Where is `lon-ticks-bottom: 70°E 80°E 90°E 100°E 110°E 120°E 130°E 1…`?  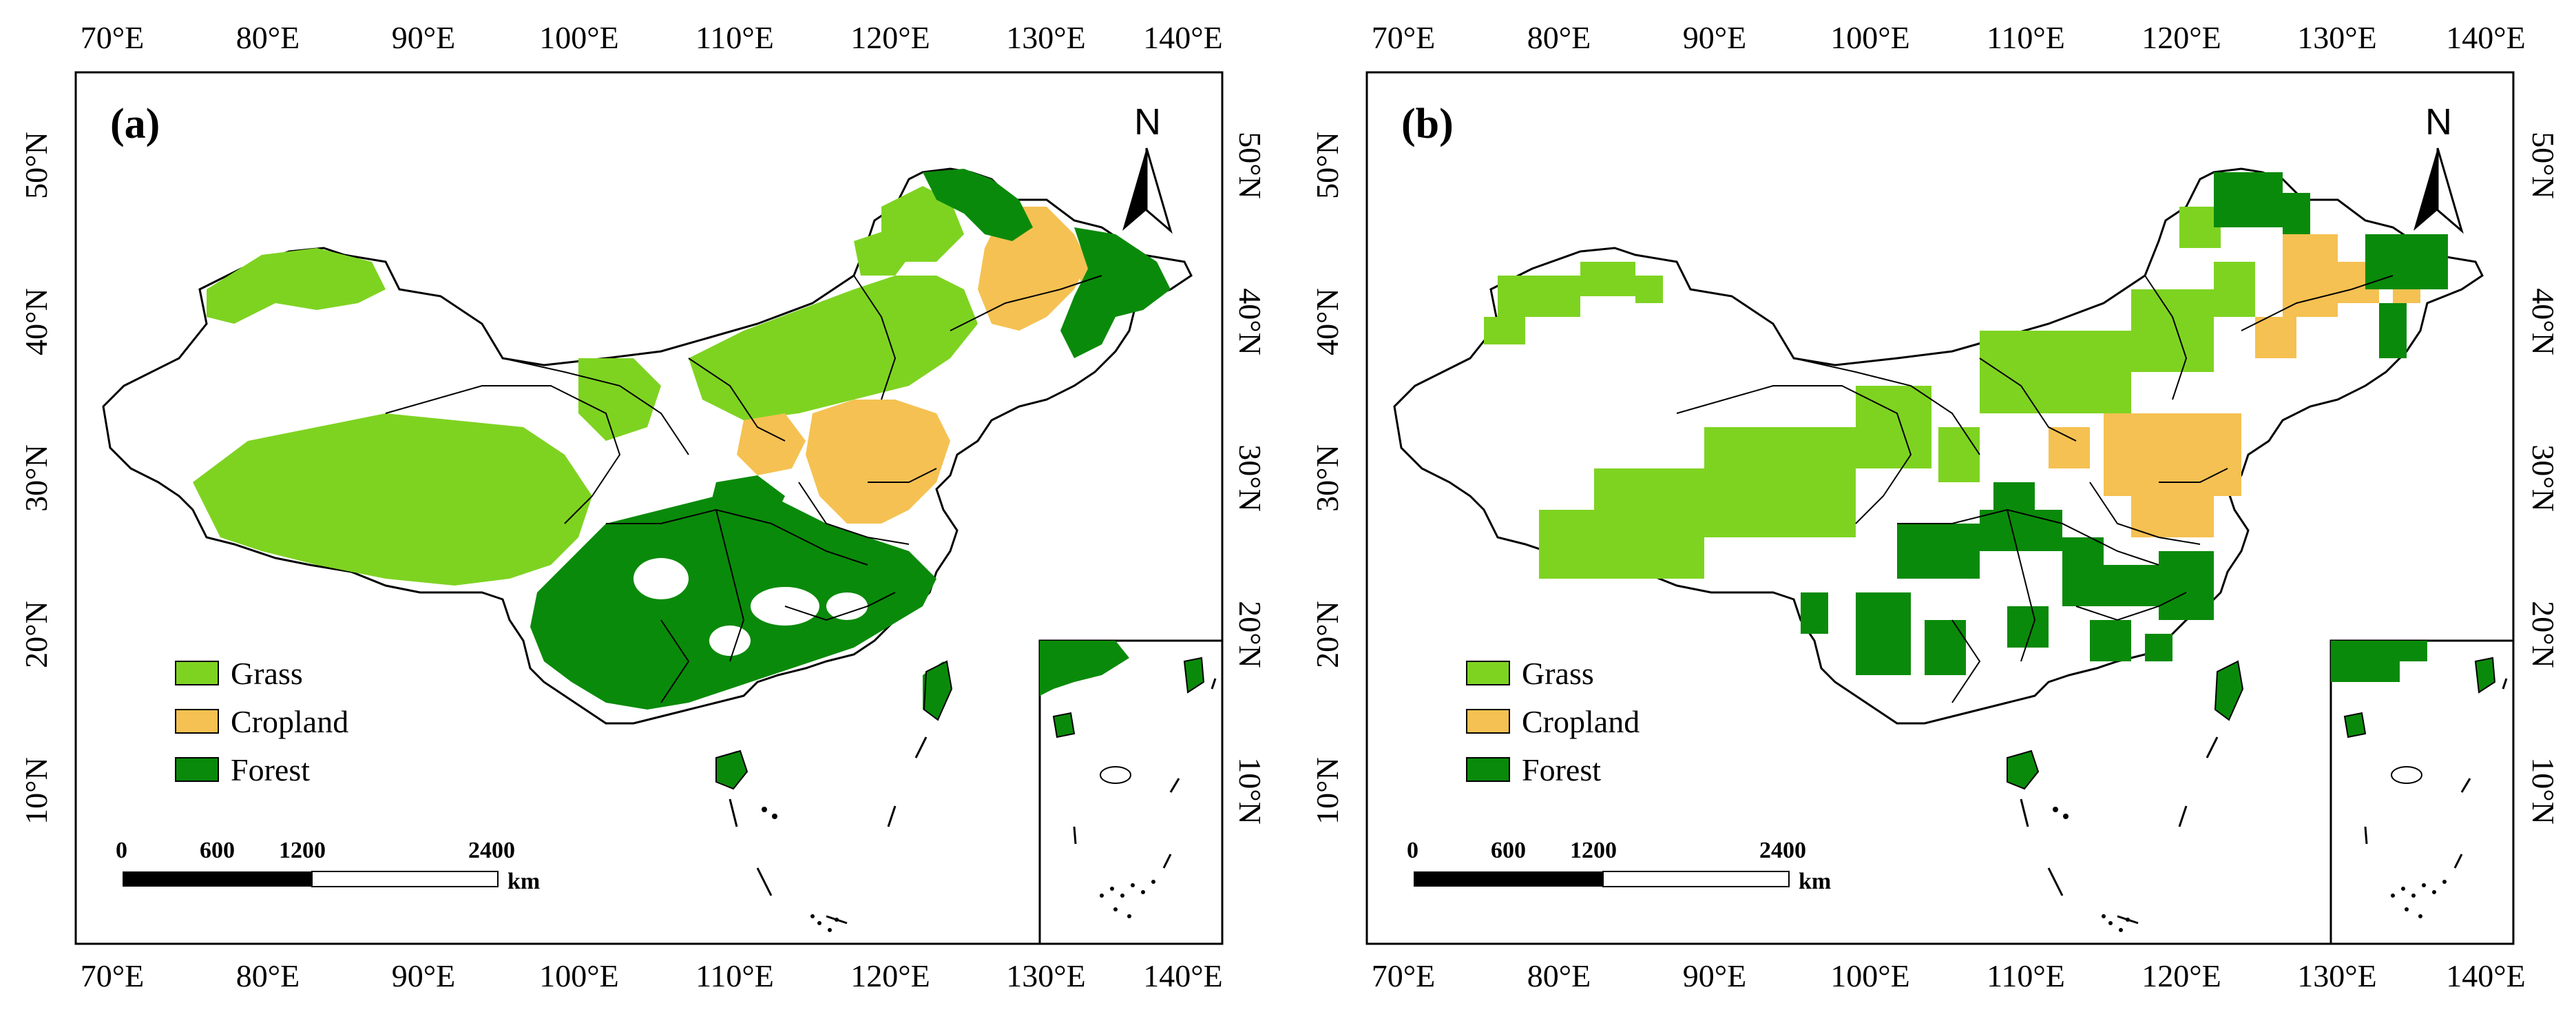
lon-ticks-bottom: 70°E 80°E 90°E 100°E 110°E 120°E 130°E 1… is located at coordinates (652, 975).